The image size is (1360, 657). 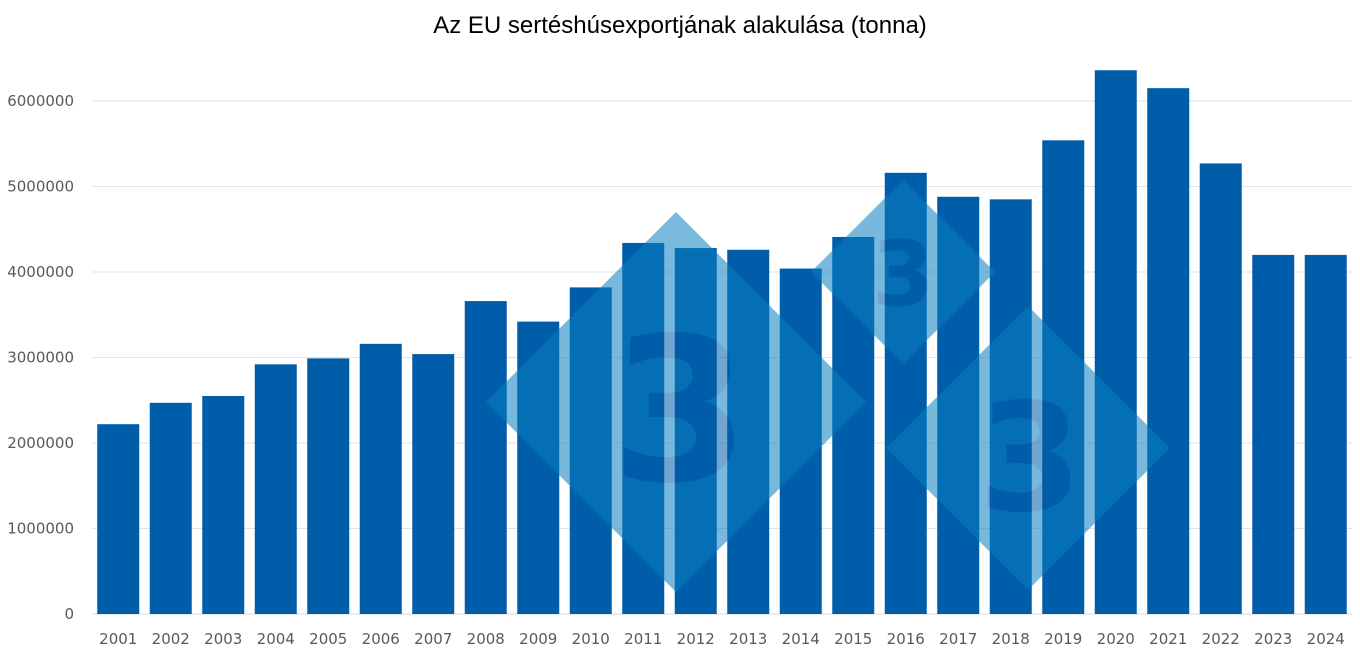 What do you see at coordinates (801, 639) in the screenshot?
I see `x-tick-label: 2014` at bounding box center [801, 639].